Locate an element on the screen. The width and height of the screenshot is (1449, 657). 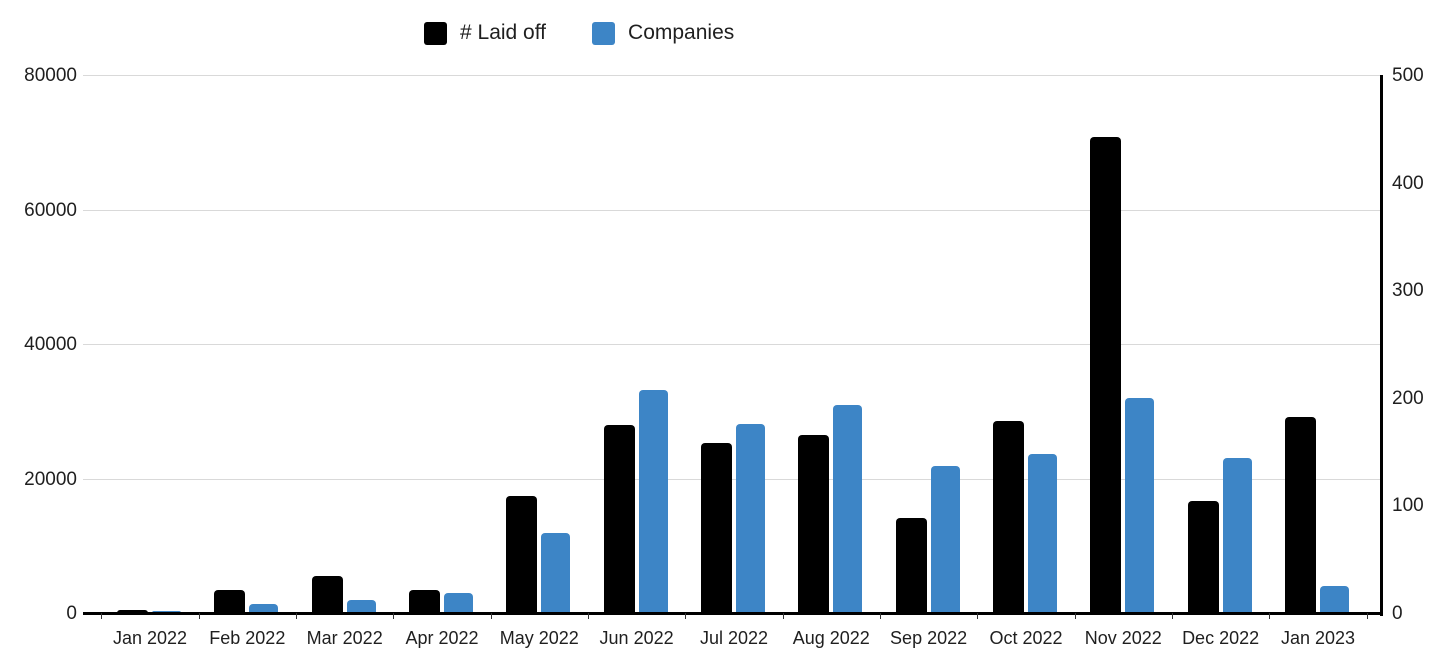
x-axis-category-label: Mar 2022 is located at coordinates (344, 638).